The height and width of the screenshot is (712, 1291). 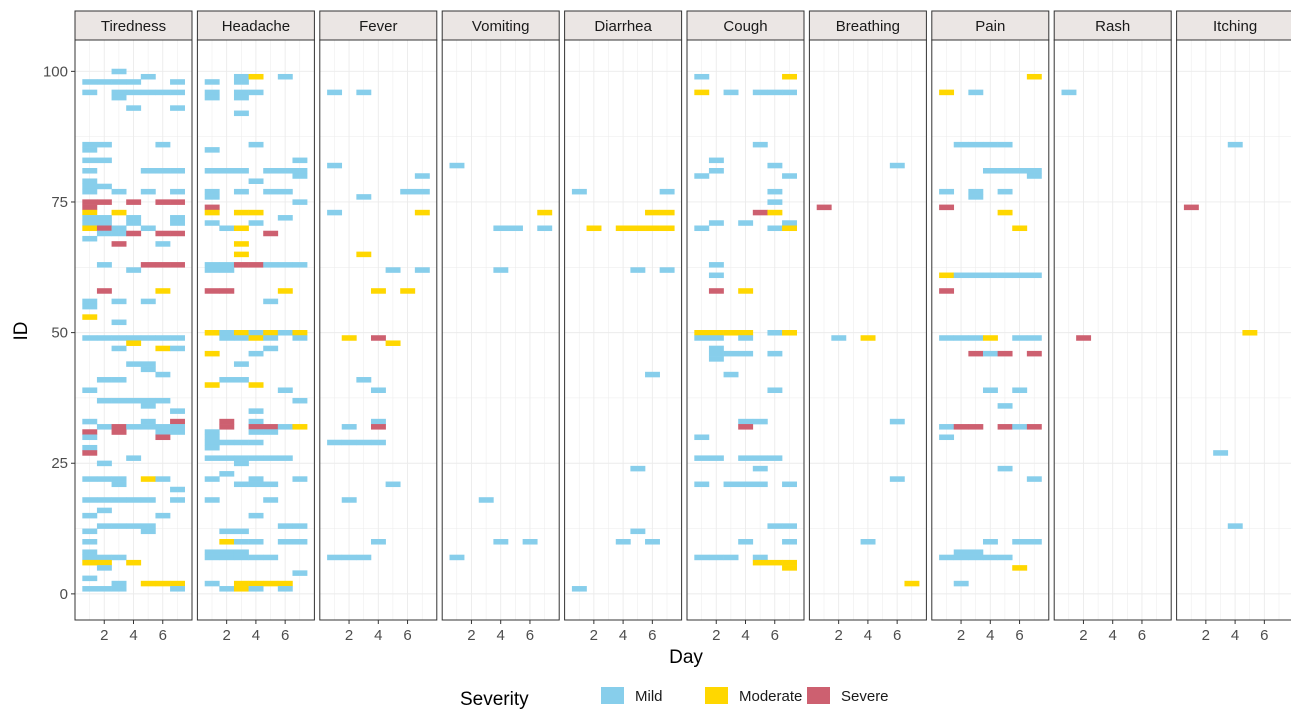 I want to click on y-axis: 0 25 50 75 100, so click(x=59, y=333).